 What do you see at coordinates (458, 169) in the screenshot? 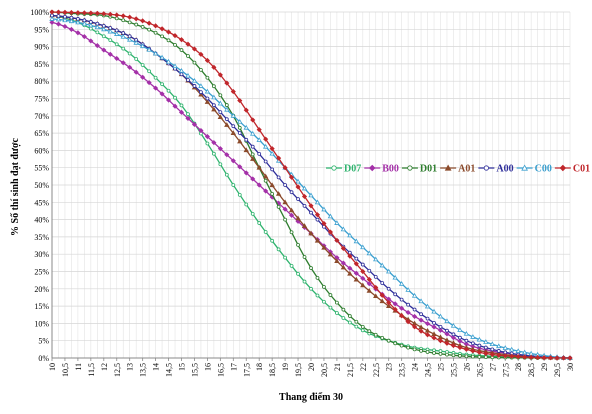
I see `legend: D07 B00 D01 A01 A00 C00 C01` at bounding box center [458, 169].